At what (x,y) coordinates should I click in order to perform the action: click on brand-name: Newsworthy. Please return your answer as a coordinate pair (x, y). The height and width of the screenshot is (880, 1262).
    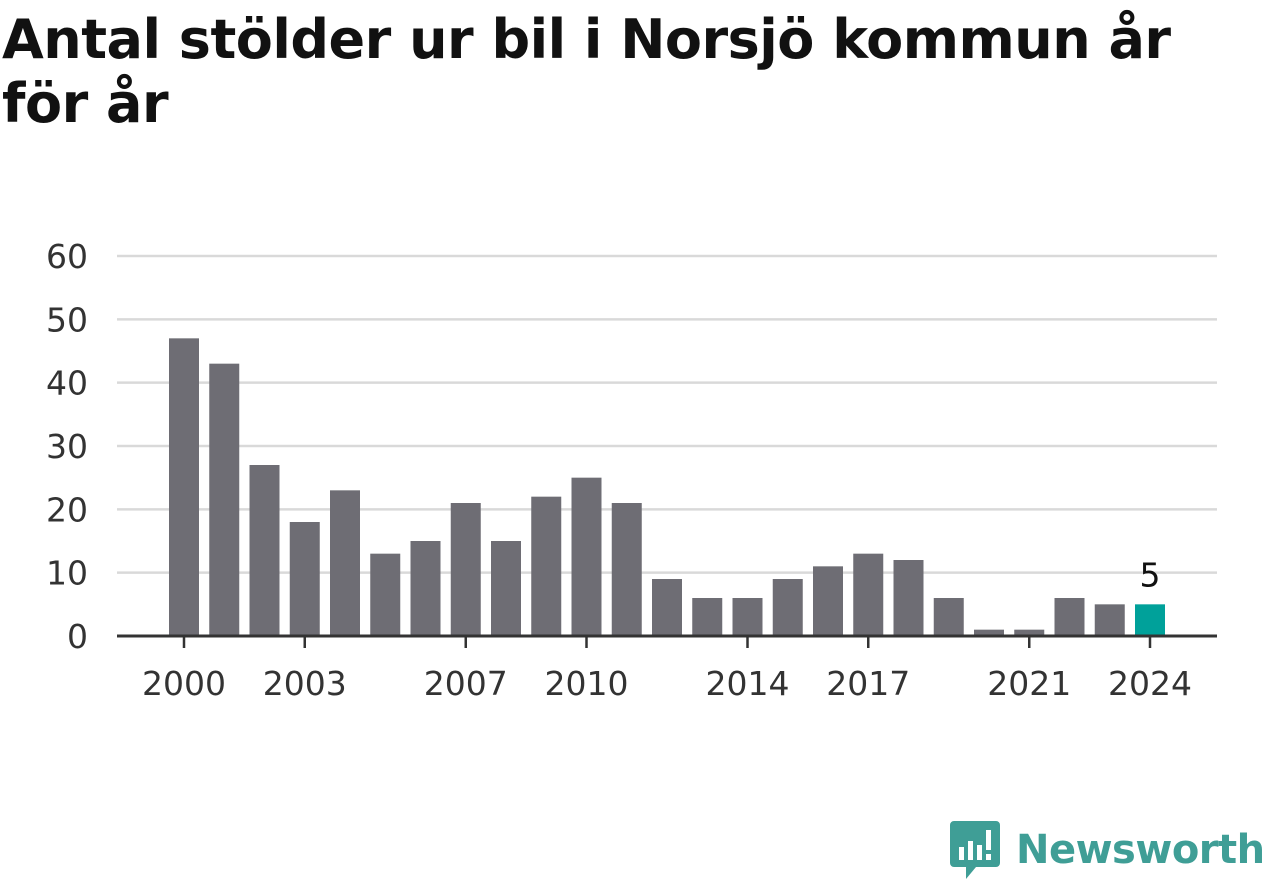
    Looking at the image, I should click on (1139, 850).